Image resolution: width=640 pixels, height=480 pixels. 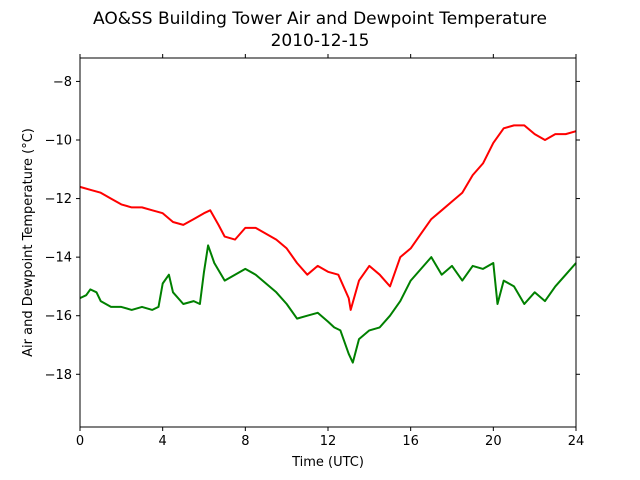 I want to click on chart-subtitle: 2010-12-15, so click(x=320, y=41).